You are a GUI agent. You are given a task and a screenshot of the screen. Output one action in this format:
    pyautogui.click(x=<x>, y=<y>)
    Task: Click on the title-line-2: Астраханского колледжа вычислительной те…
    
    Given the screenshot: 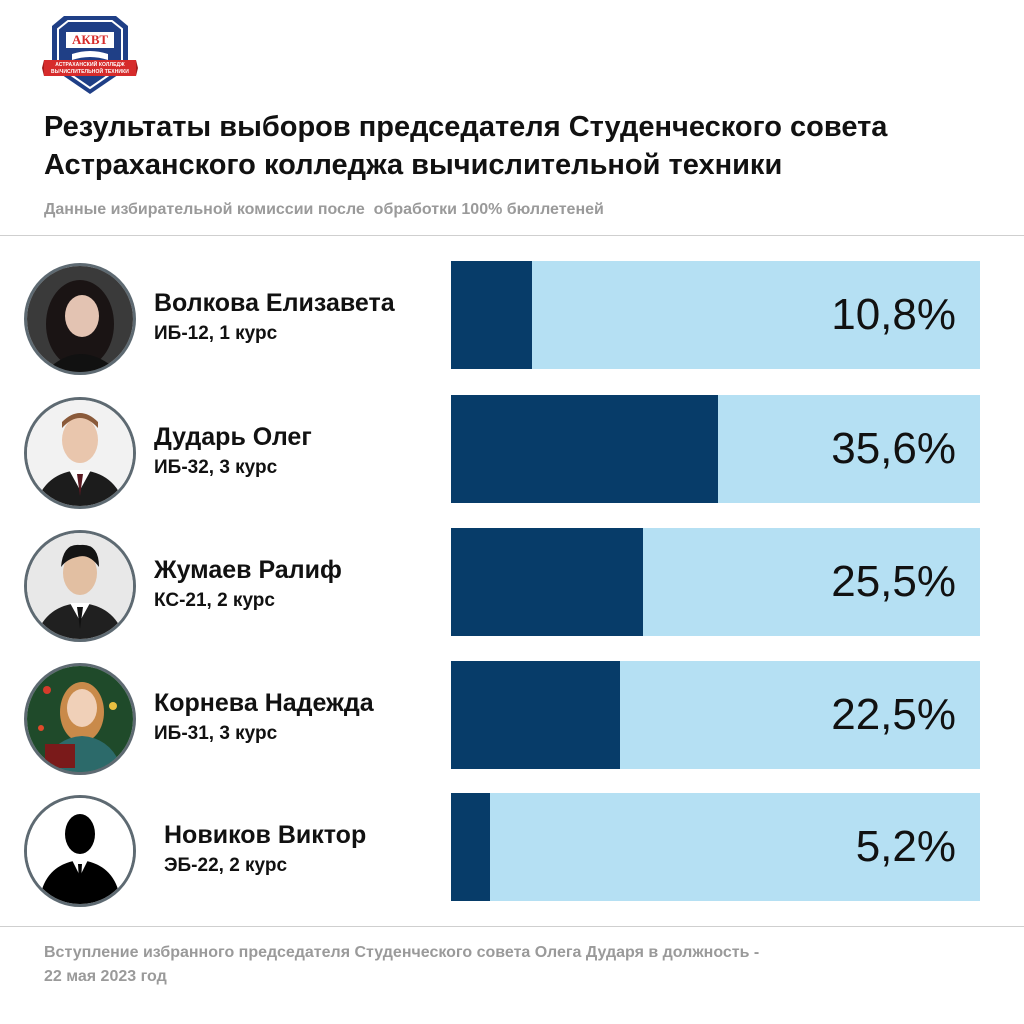 What is the action you would take?
    pyautogui.click(x=413, y=165)
    